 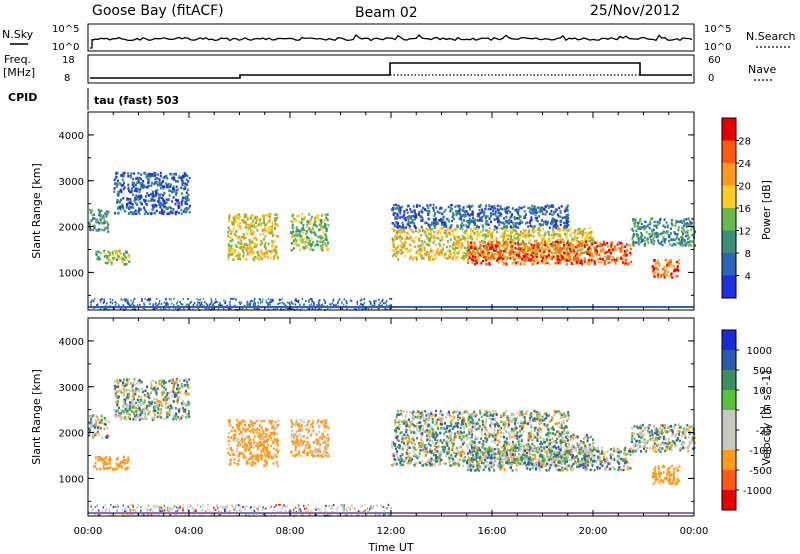 I want to click on velocity-colorbar-label: Velocity [m s^-1], so click(x=766, y=417).